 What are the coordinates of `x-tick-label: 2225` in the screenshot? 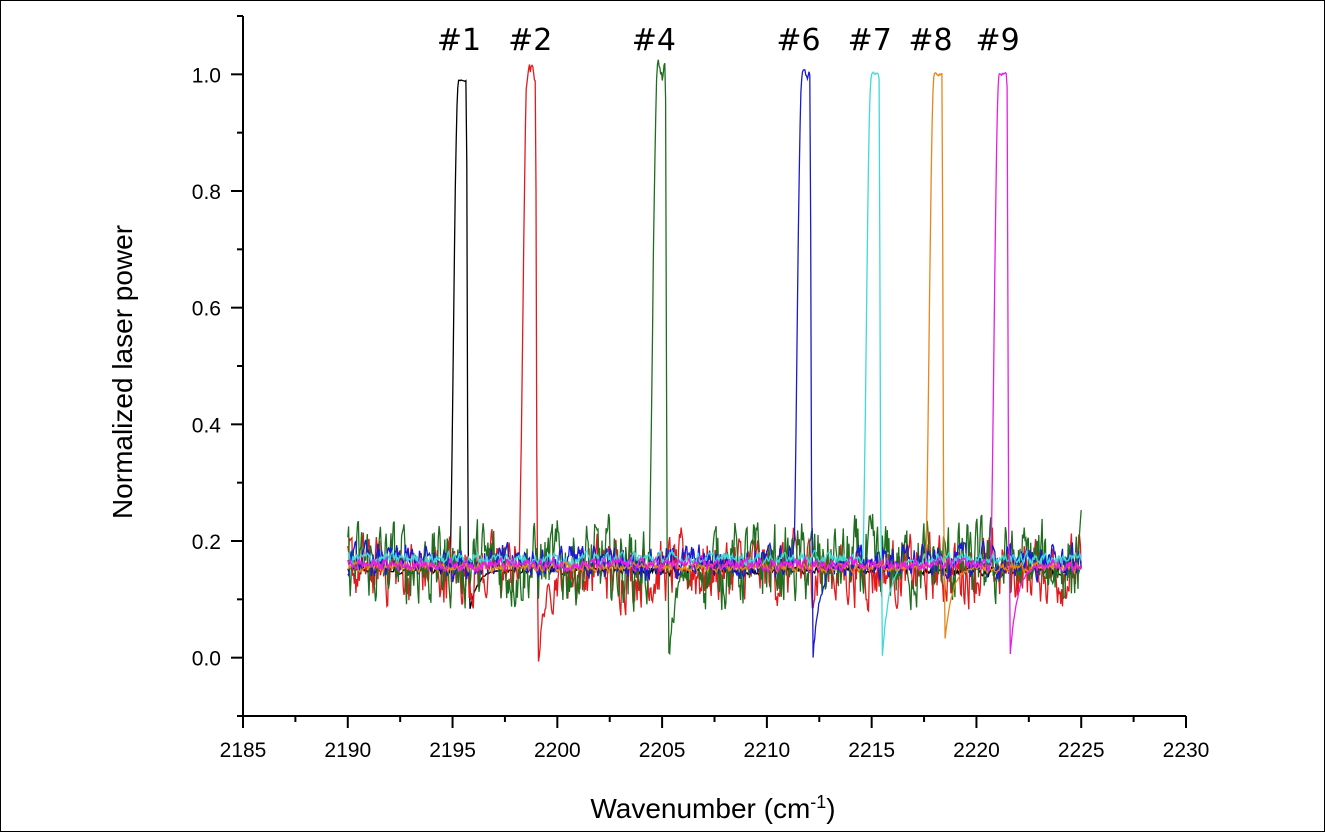 It's located at (1081, 750).